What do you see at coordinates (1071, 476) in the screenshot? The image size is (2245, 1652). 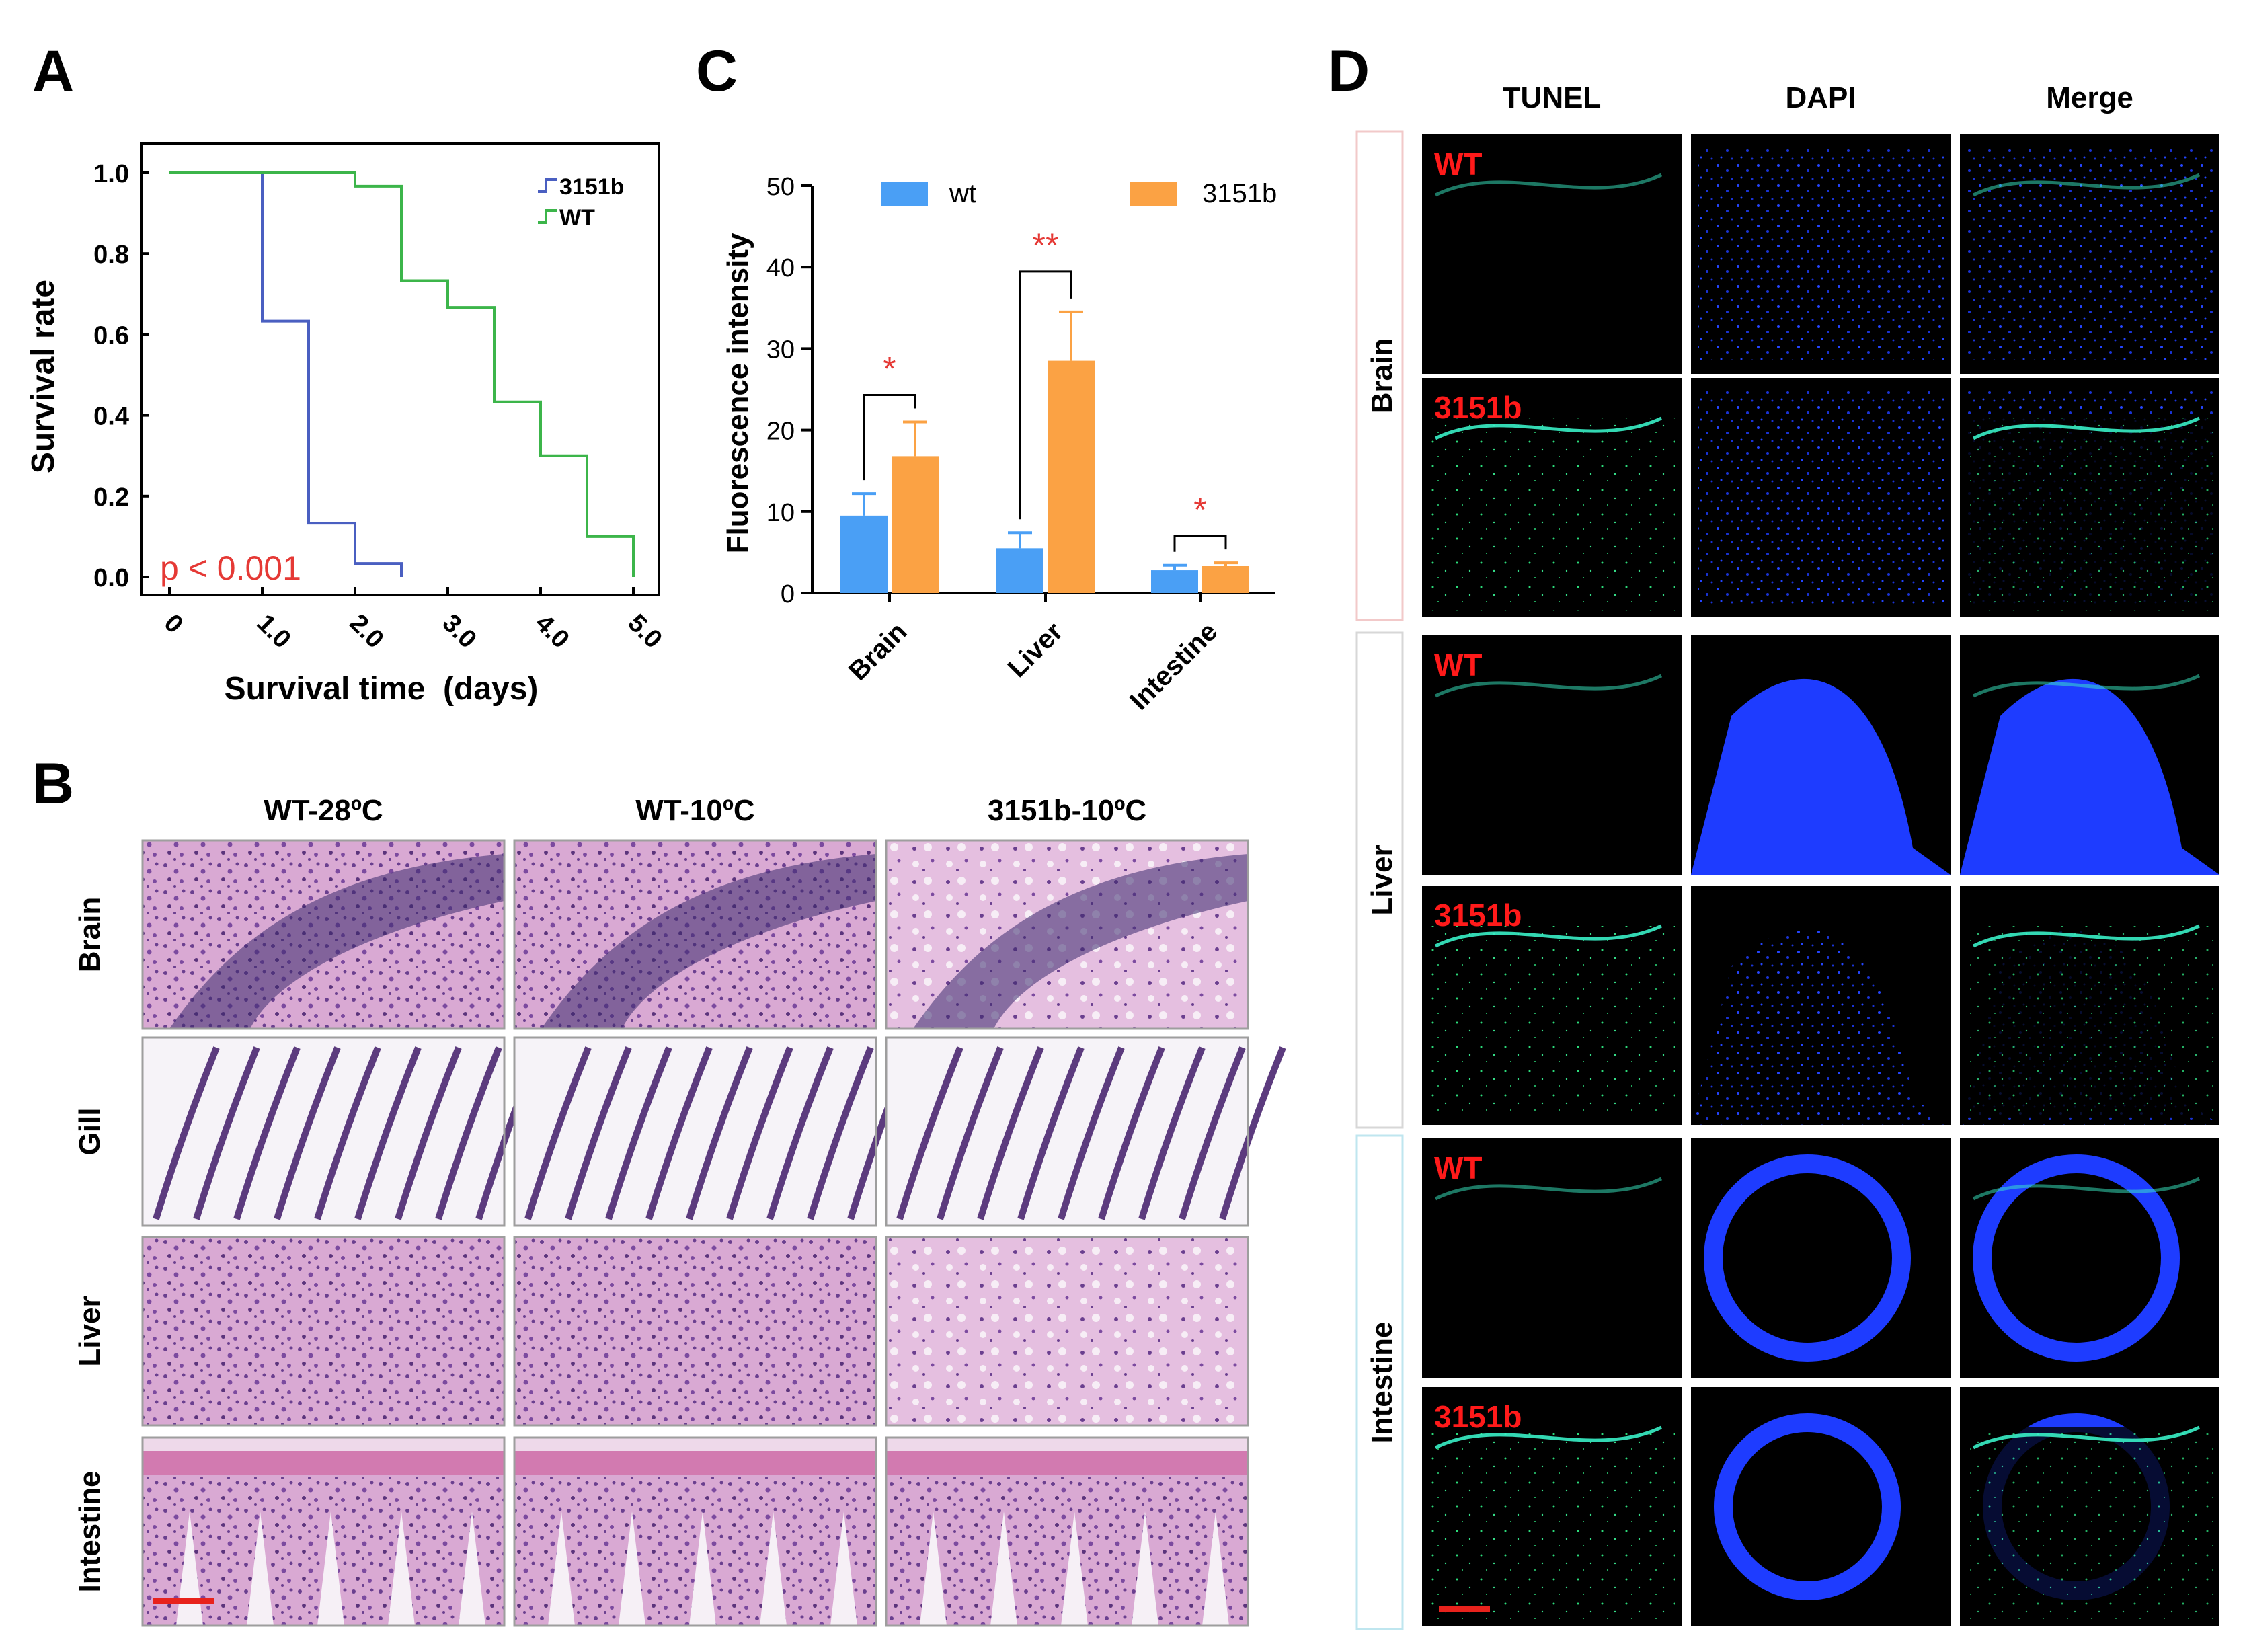 I see `bar-3151b-liver` at bounding box center [1071, 476].